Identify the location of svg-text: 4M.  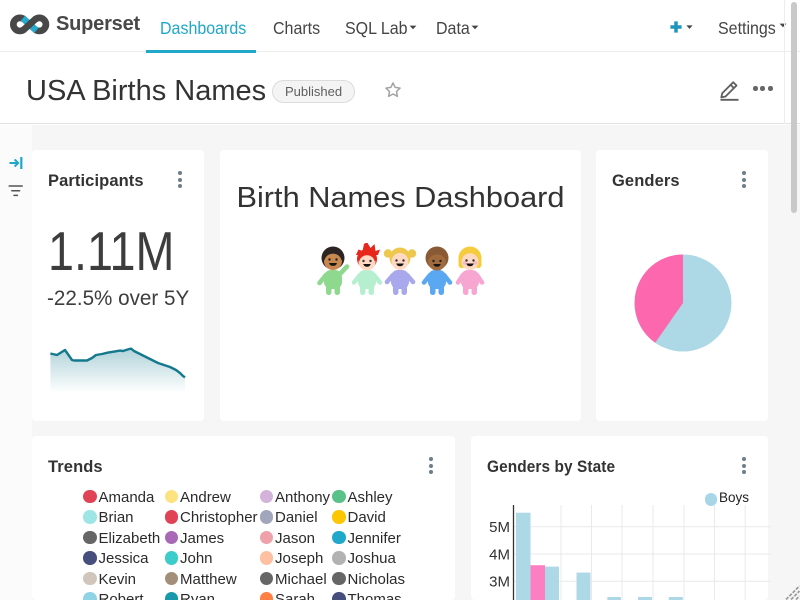
(499, 554).